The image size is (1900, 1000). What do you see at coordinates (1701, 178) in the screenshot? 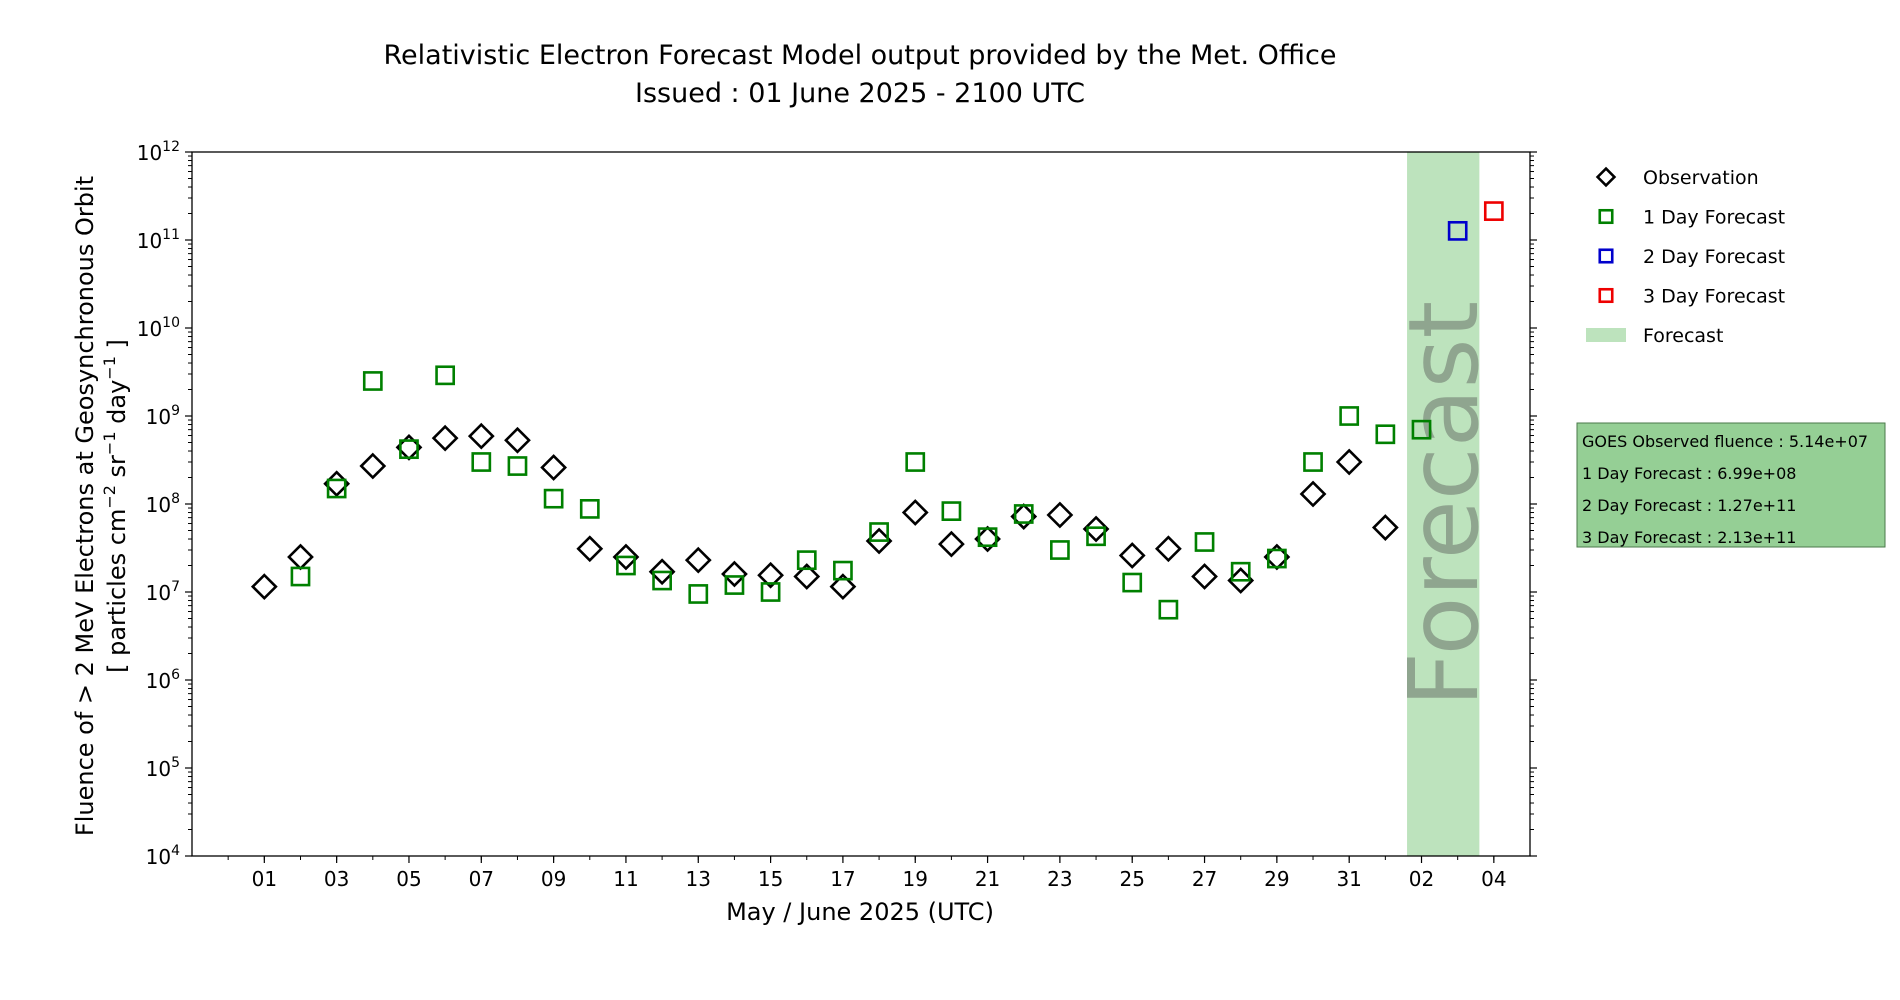
I see `legend-label: Observation` at bounding box center [1701, 178].